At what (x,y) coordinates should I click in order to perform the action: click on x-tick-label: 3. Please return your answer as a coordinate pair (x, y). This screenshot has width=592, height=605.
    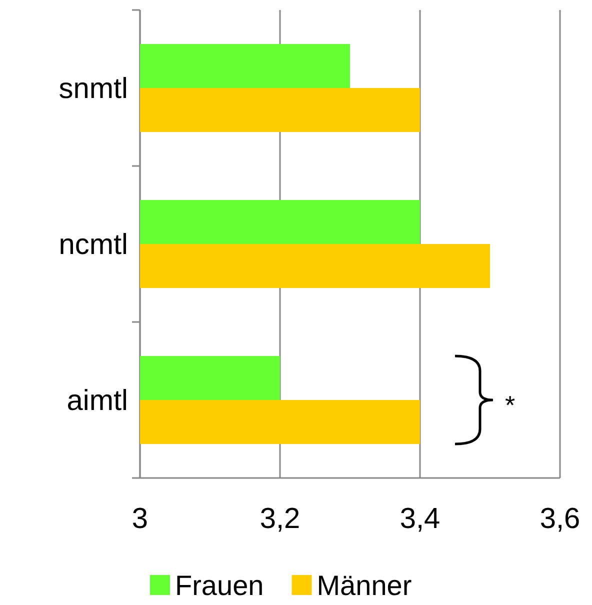
    Looking at the image, I should click on (140, 519).